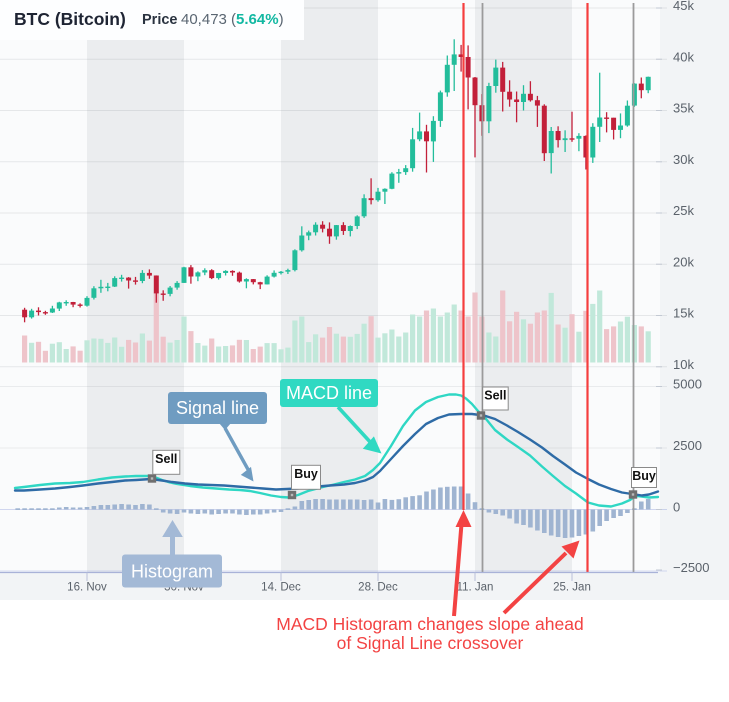 The image size is (729, 702). I want to click on svg-text: 45k, so click(683, 6).